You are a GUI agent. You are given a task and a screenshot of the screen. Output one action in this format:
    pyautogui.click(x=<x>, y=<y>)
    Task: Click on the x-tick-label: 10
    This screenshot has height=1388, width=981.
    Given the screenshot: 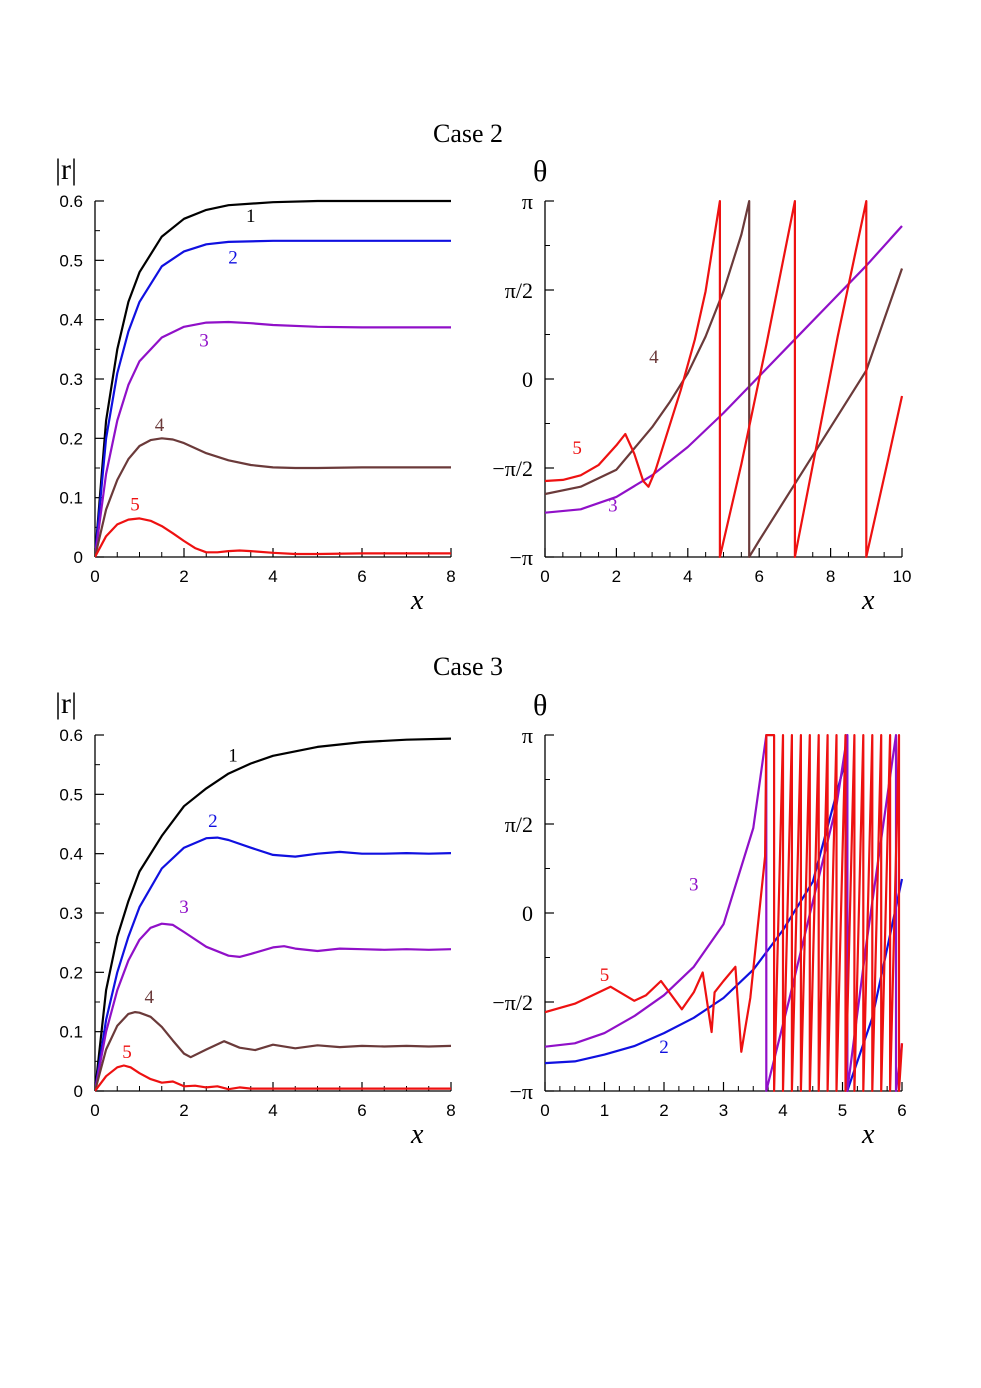 What is the action you would take?
    pyautogui.click(x=902, y=576)
    